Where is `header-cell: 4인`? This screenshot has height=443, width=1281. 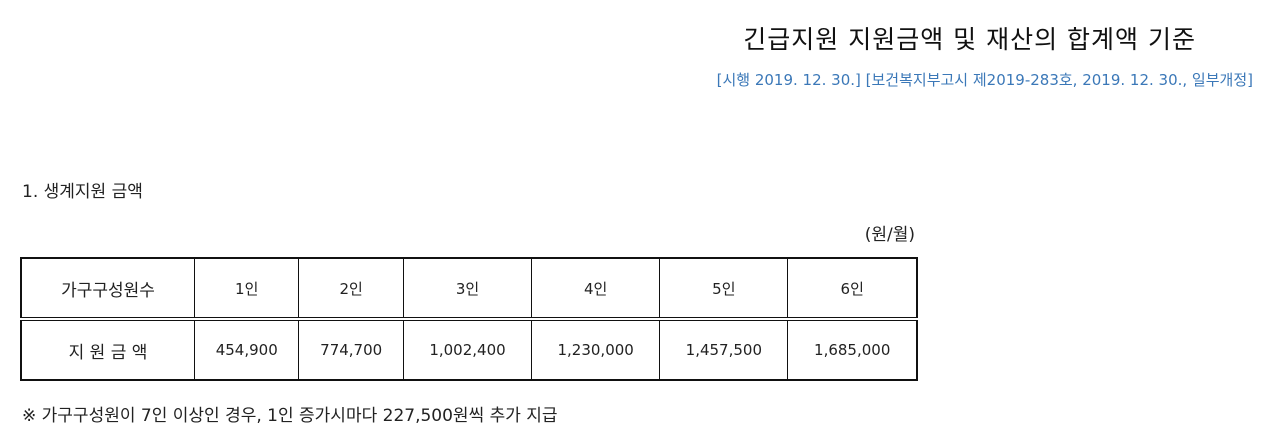
header-cell: 4인 is located at coordinates (596, 289).